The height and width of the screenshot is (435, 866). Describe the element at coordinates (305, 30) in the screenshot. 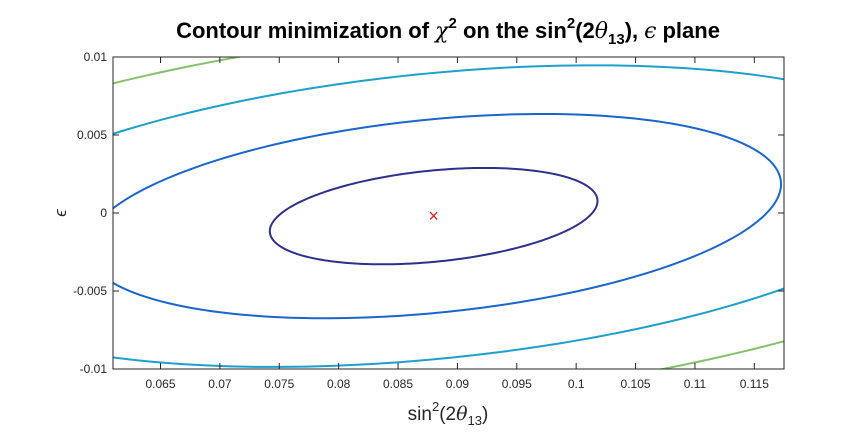

I see `title-prefix: Contour minimization of` at that location.